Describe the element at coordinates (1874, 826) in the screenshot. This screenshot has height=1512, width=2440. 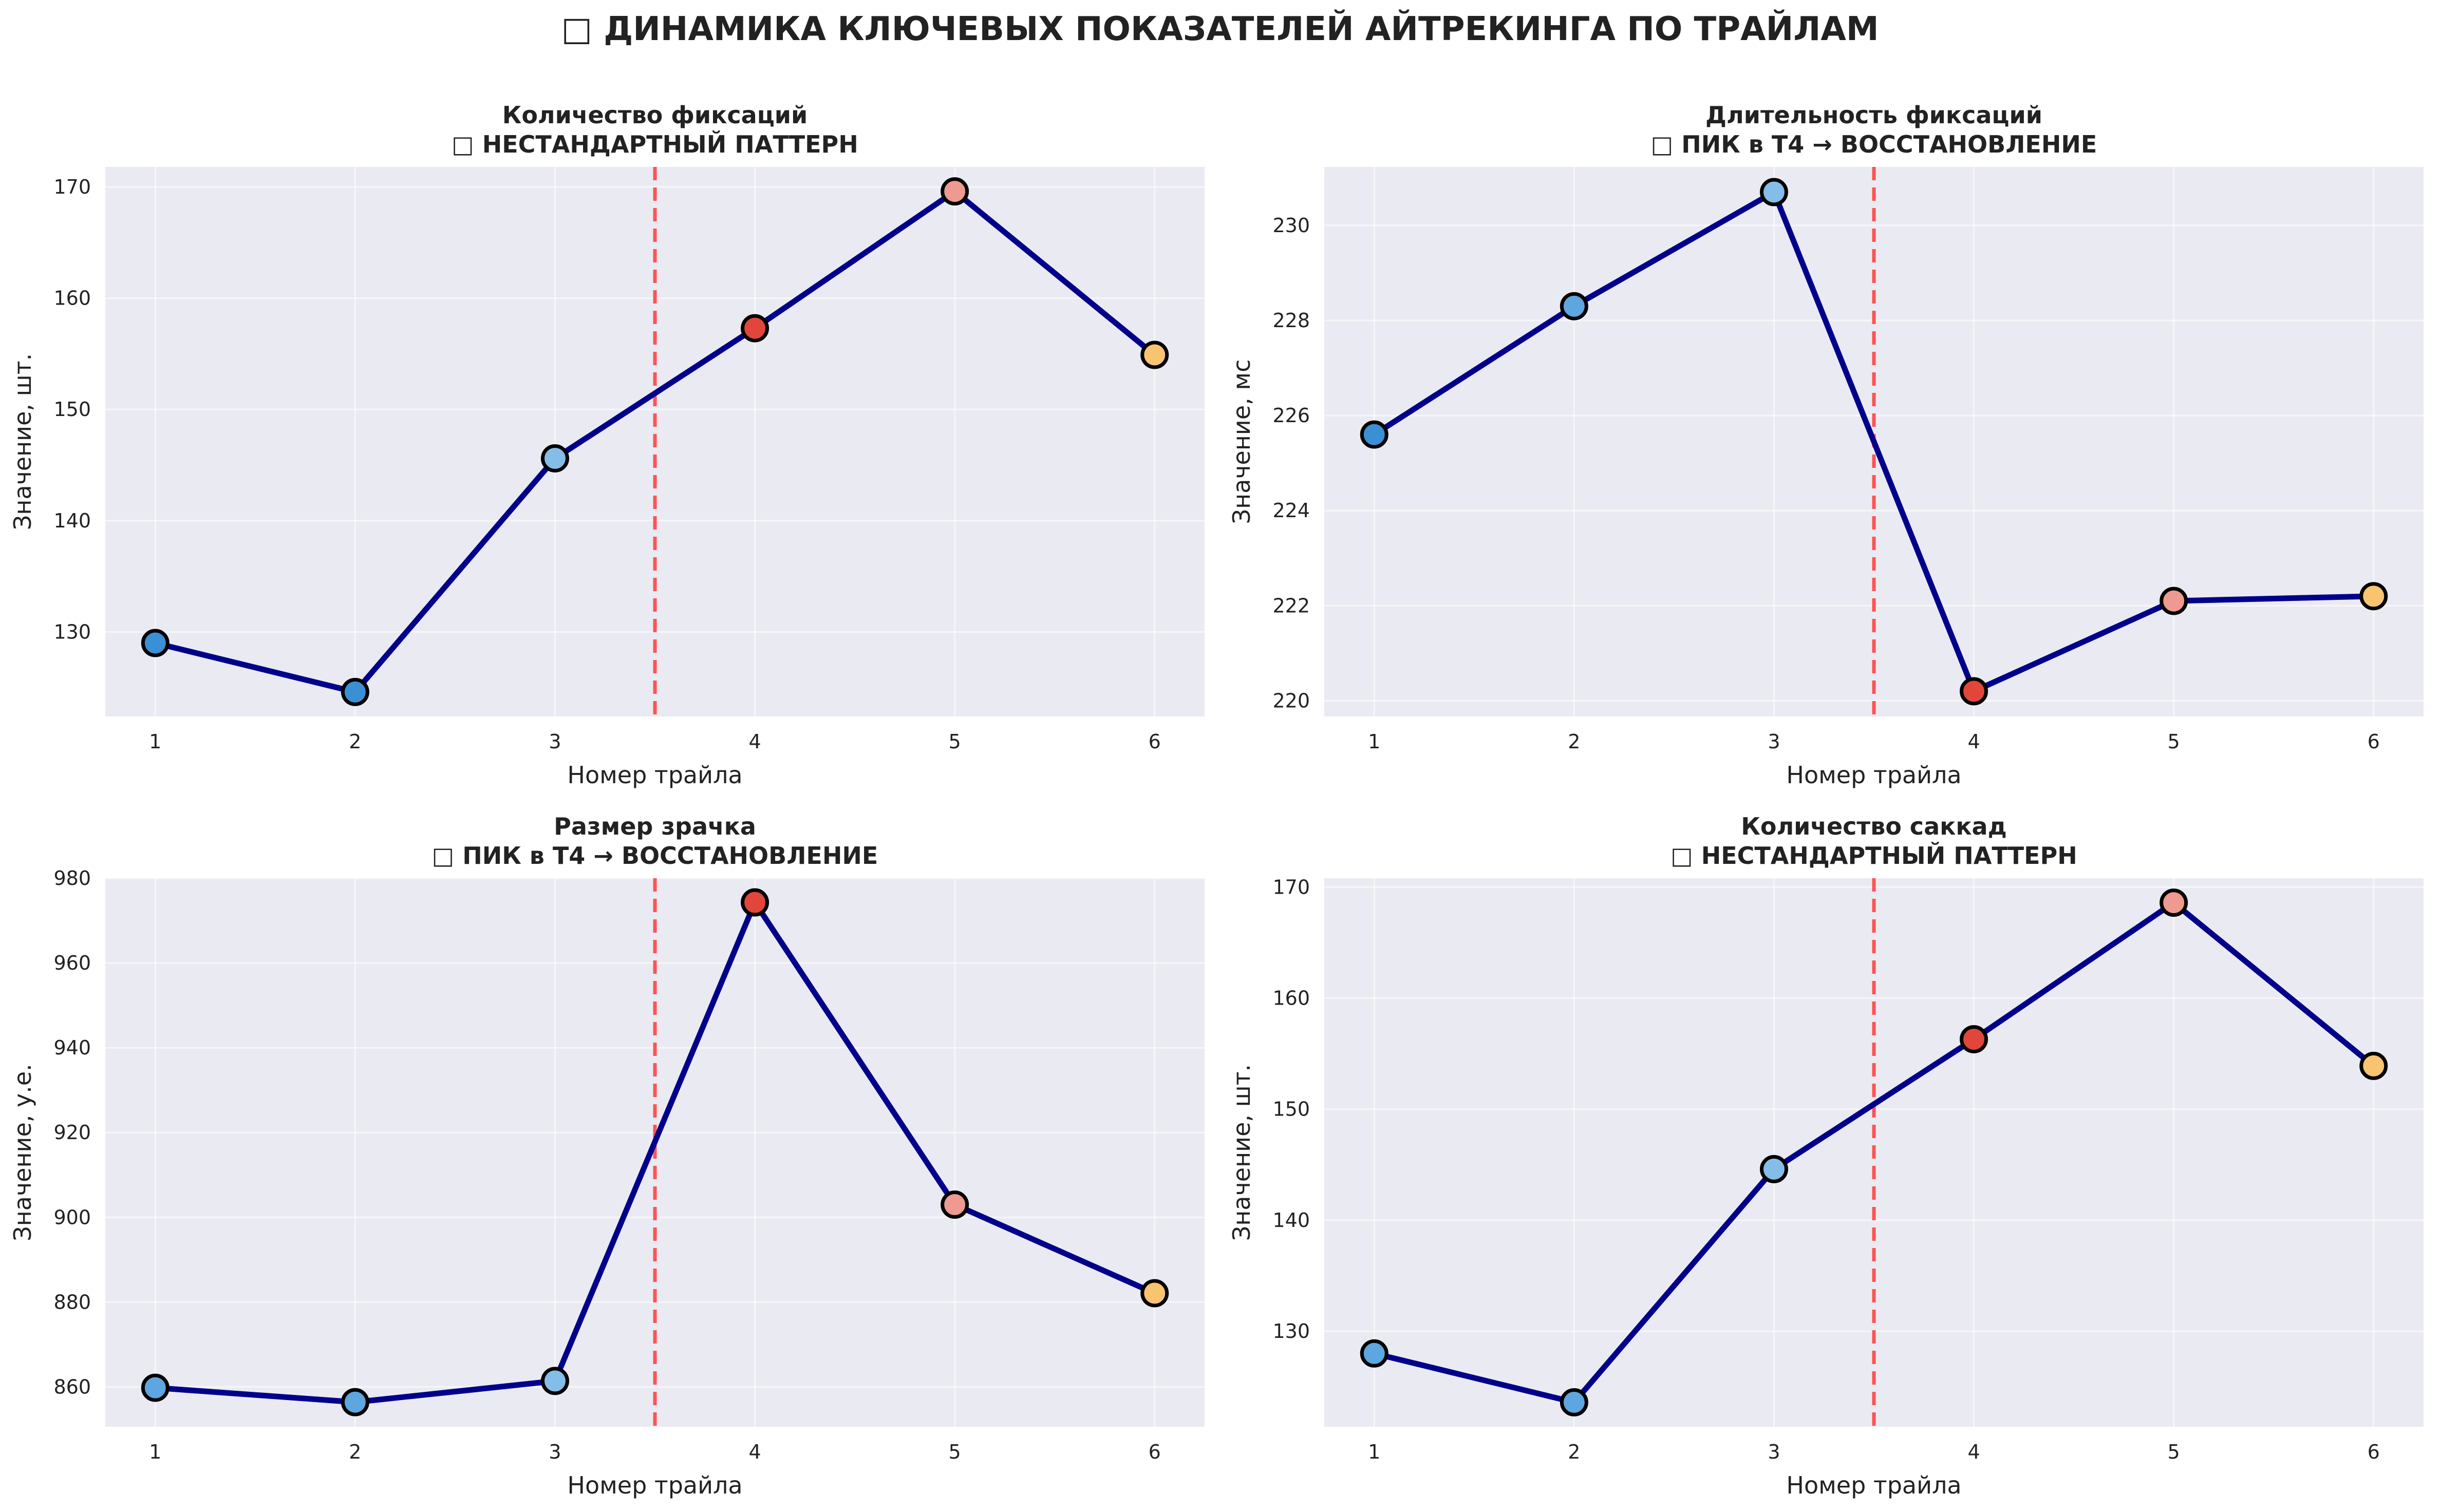
I see `panel-title: Количество саккад` at that location.